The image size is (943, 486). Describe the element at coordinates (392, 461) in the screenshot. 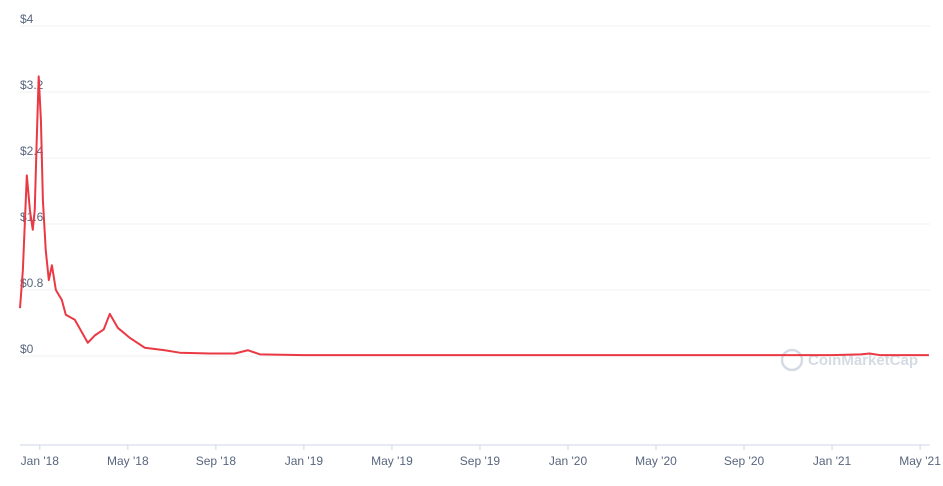

I see `x-tick-label: May '19` at that location.